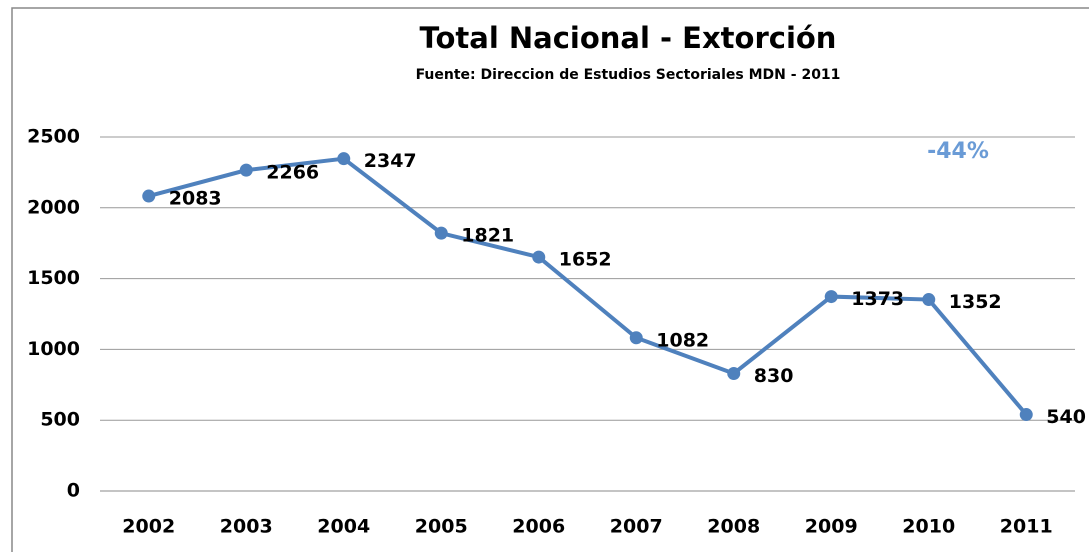 The image size is (1089, 552). I want to click on y-tick-label: 500, so click(60, 420).